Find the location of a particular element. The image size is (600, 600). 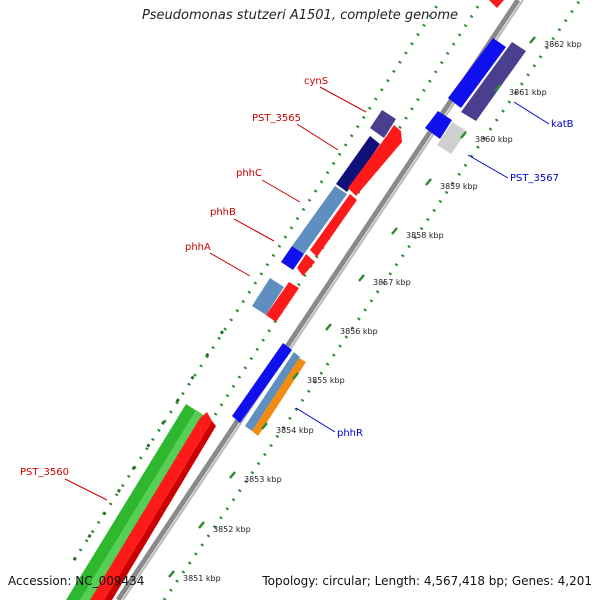

gene-PST-3565-navy is located at coordinates (358, 164).